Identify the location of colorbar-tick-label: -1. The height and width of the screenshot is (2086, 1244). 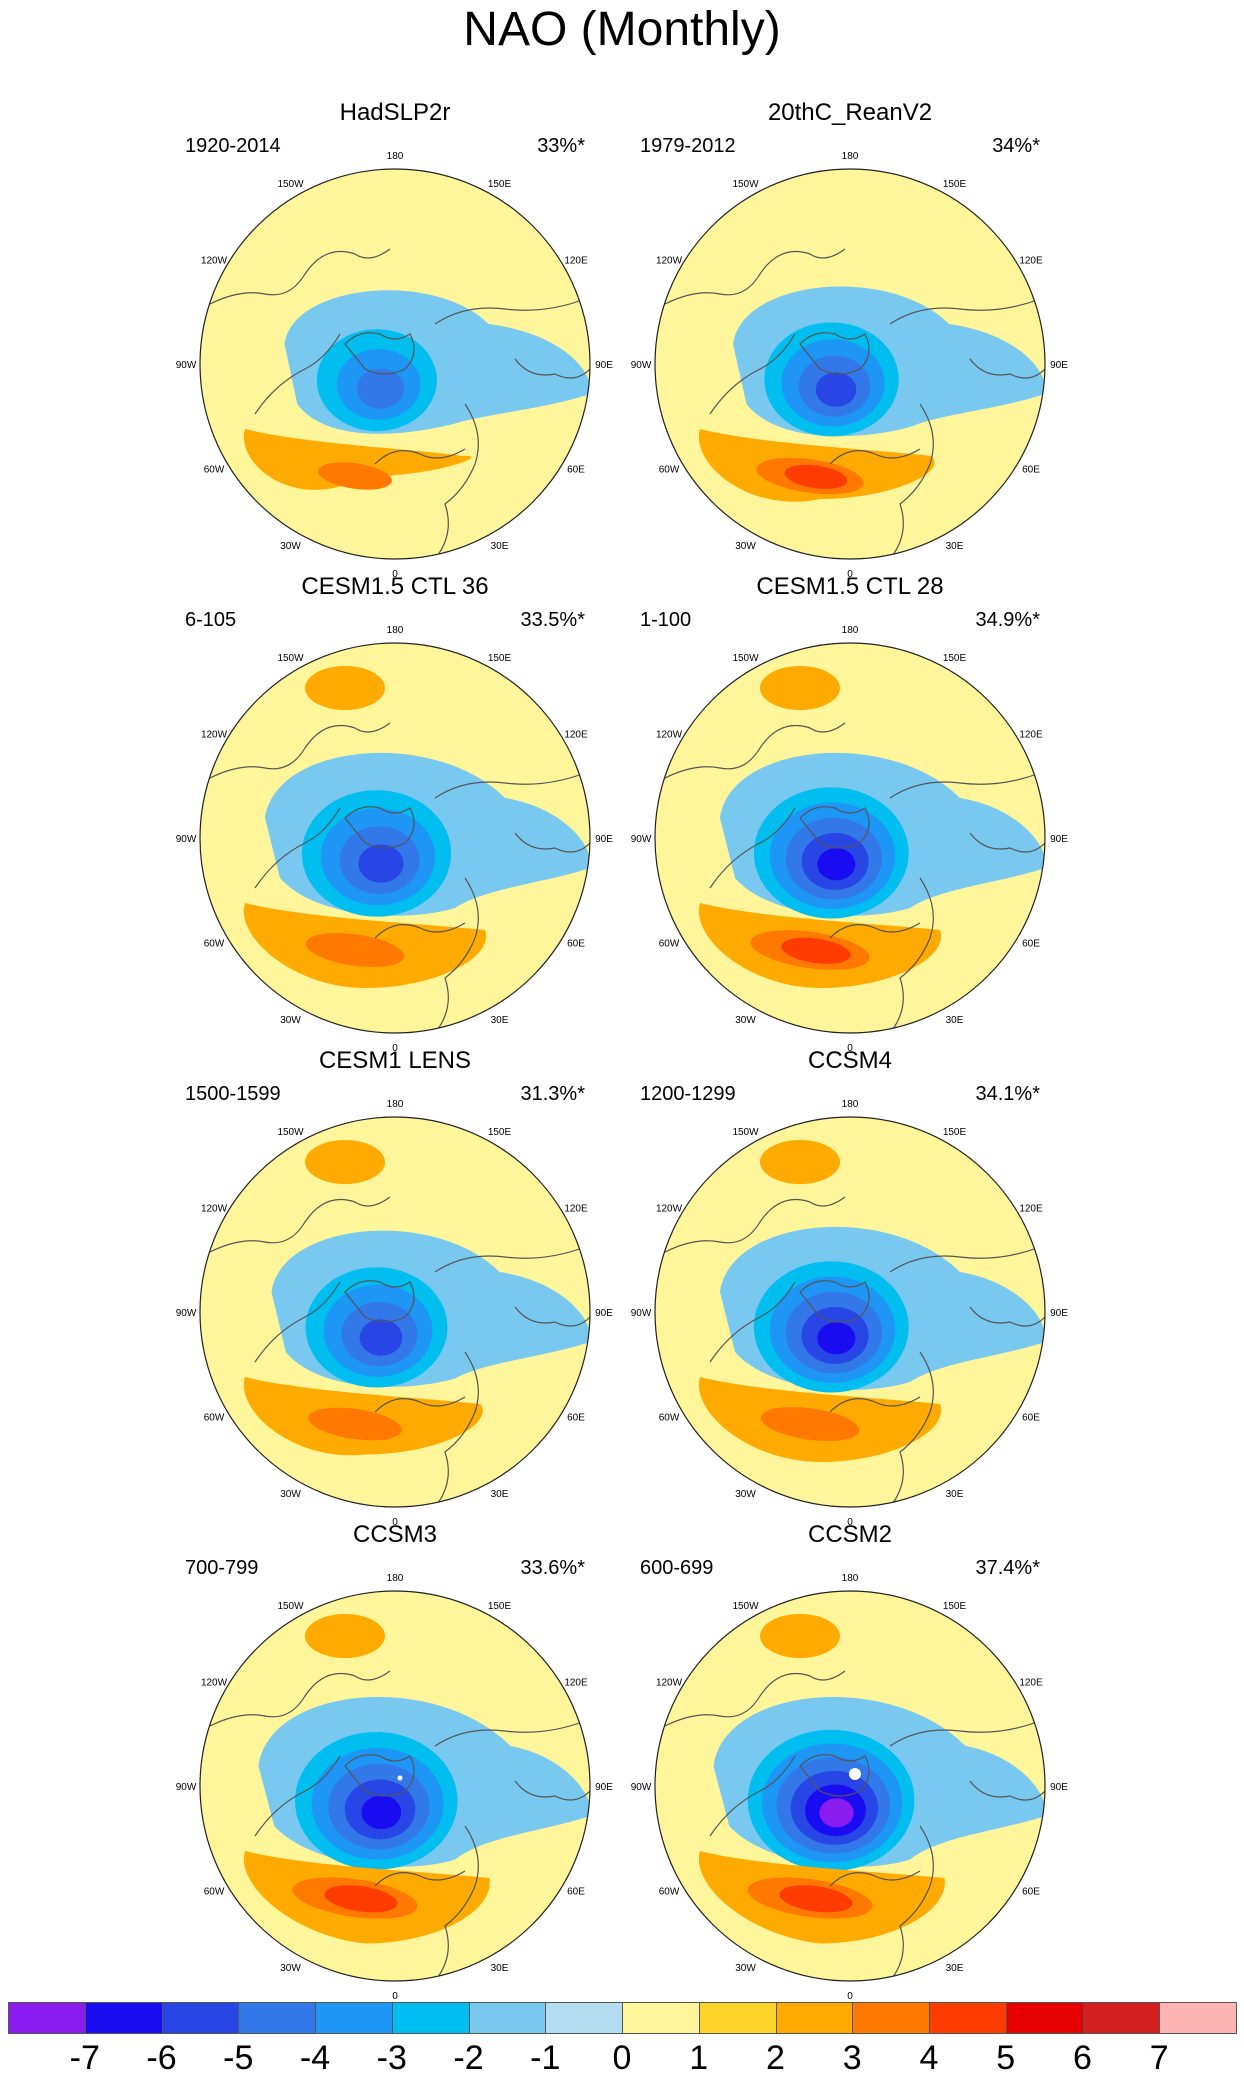
(545, 2058).